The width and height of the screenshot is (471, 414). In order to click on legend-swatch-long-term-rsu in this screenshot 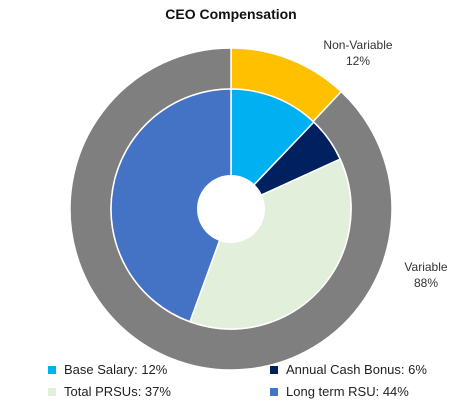, I will do `click(274, 391)`.